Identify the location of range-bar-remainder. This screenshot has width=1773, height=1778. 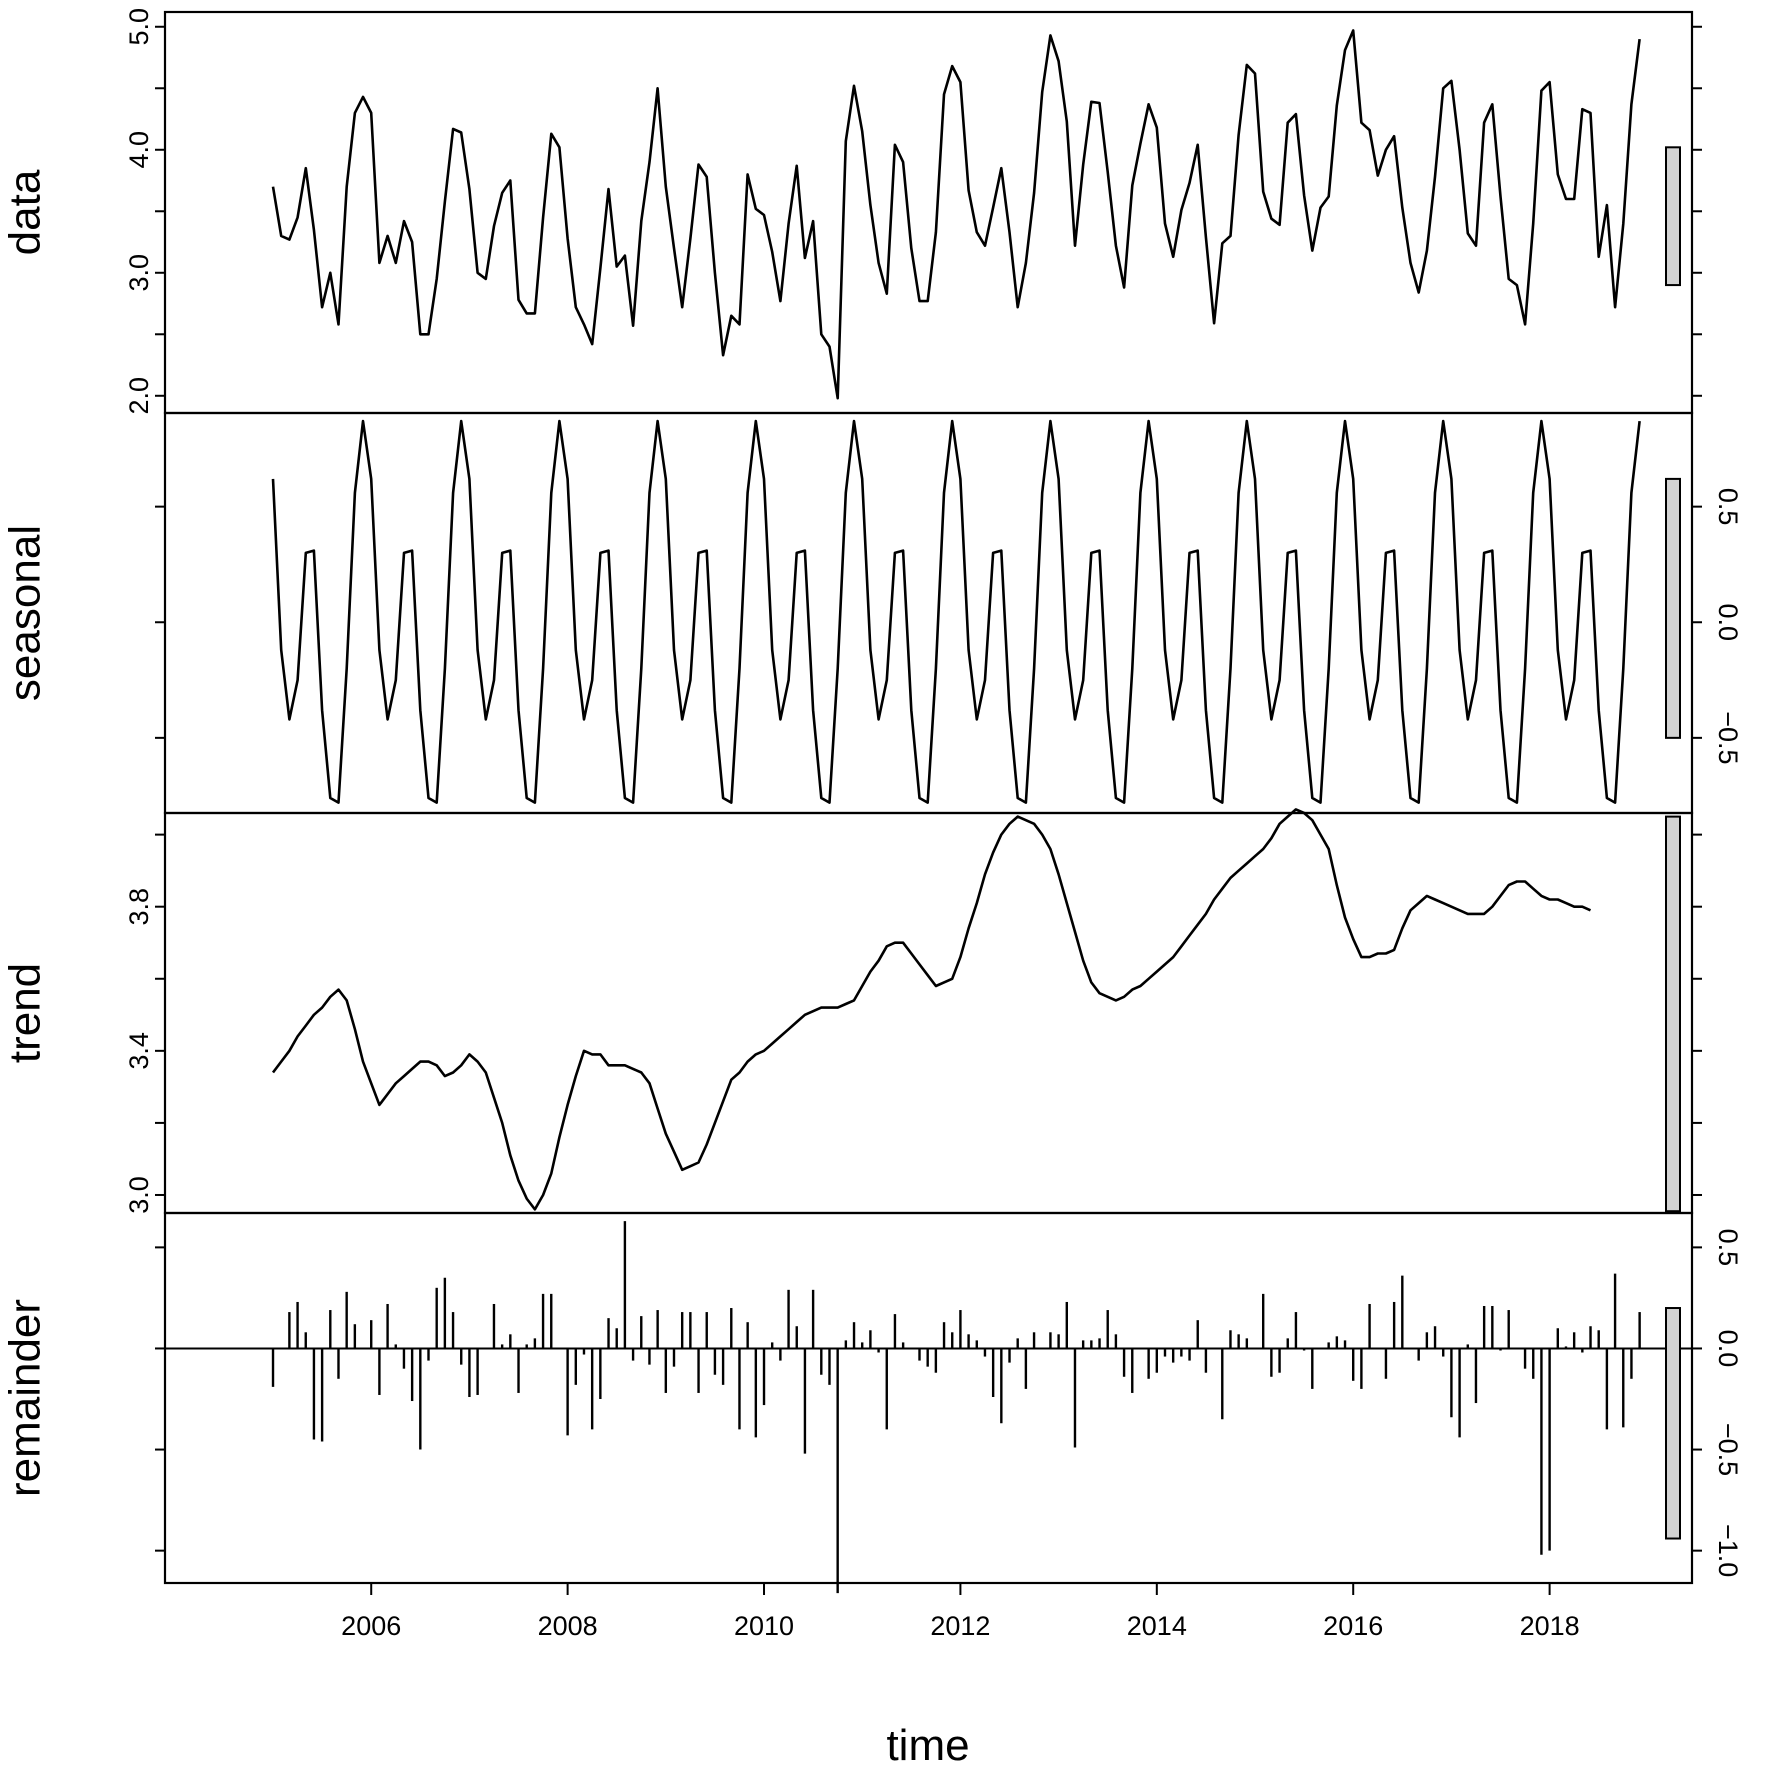
(1673, 1423).